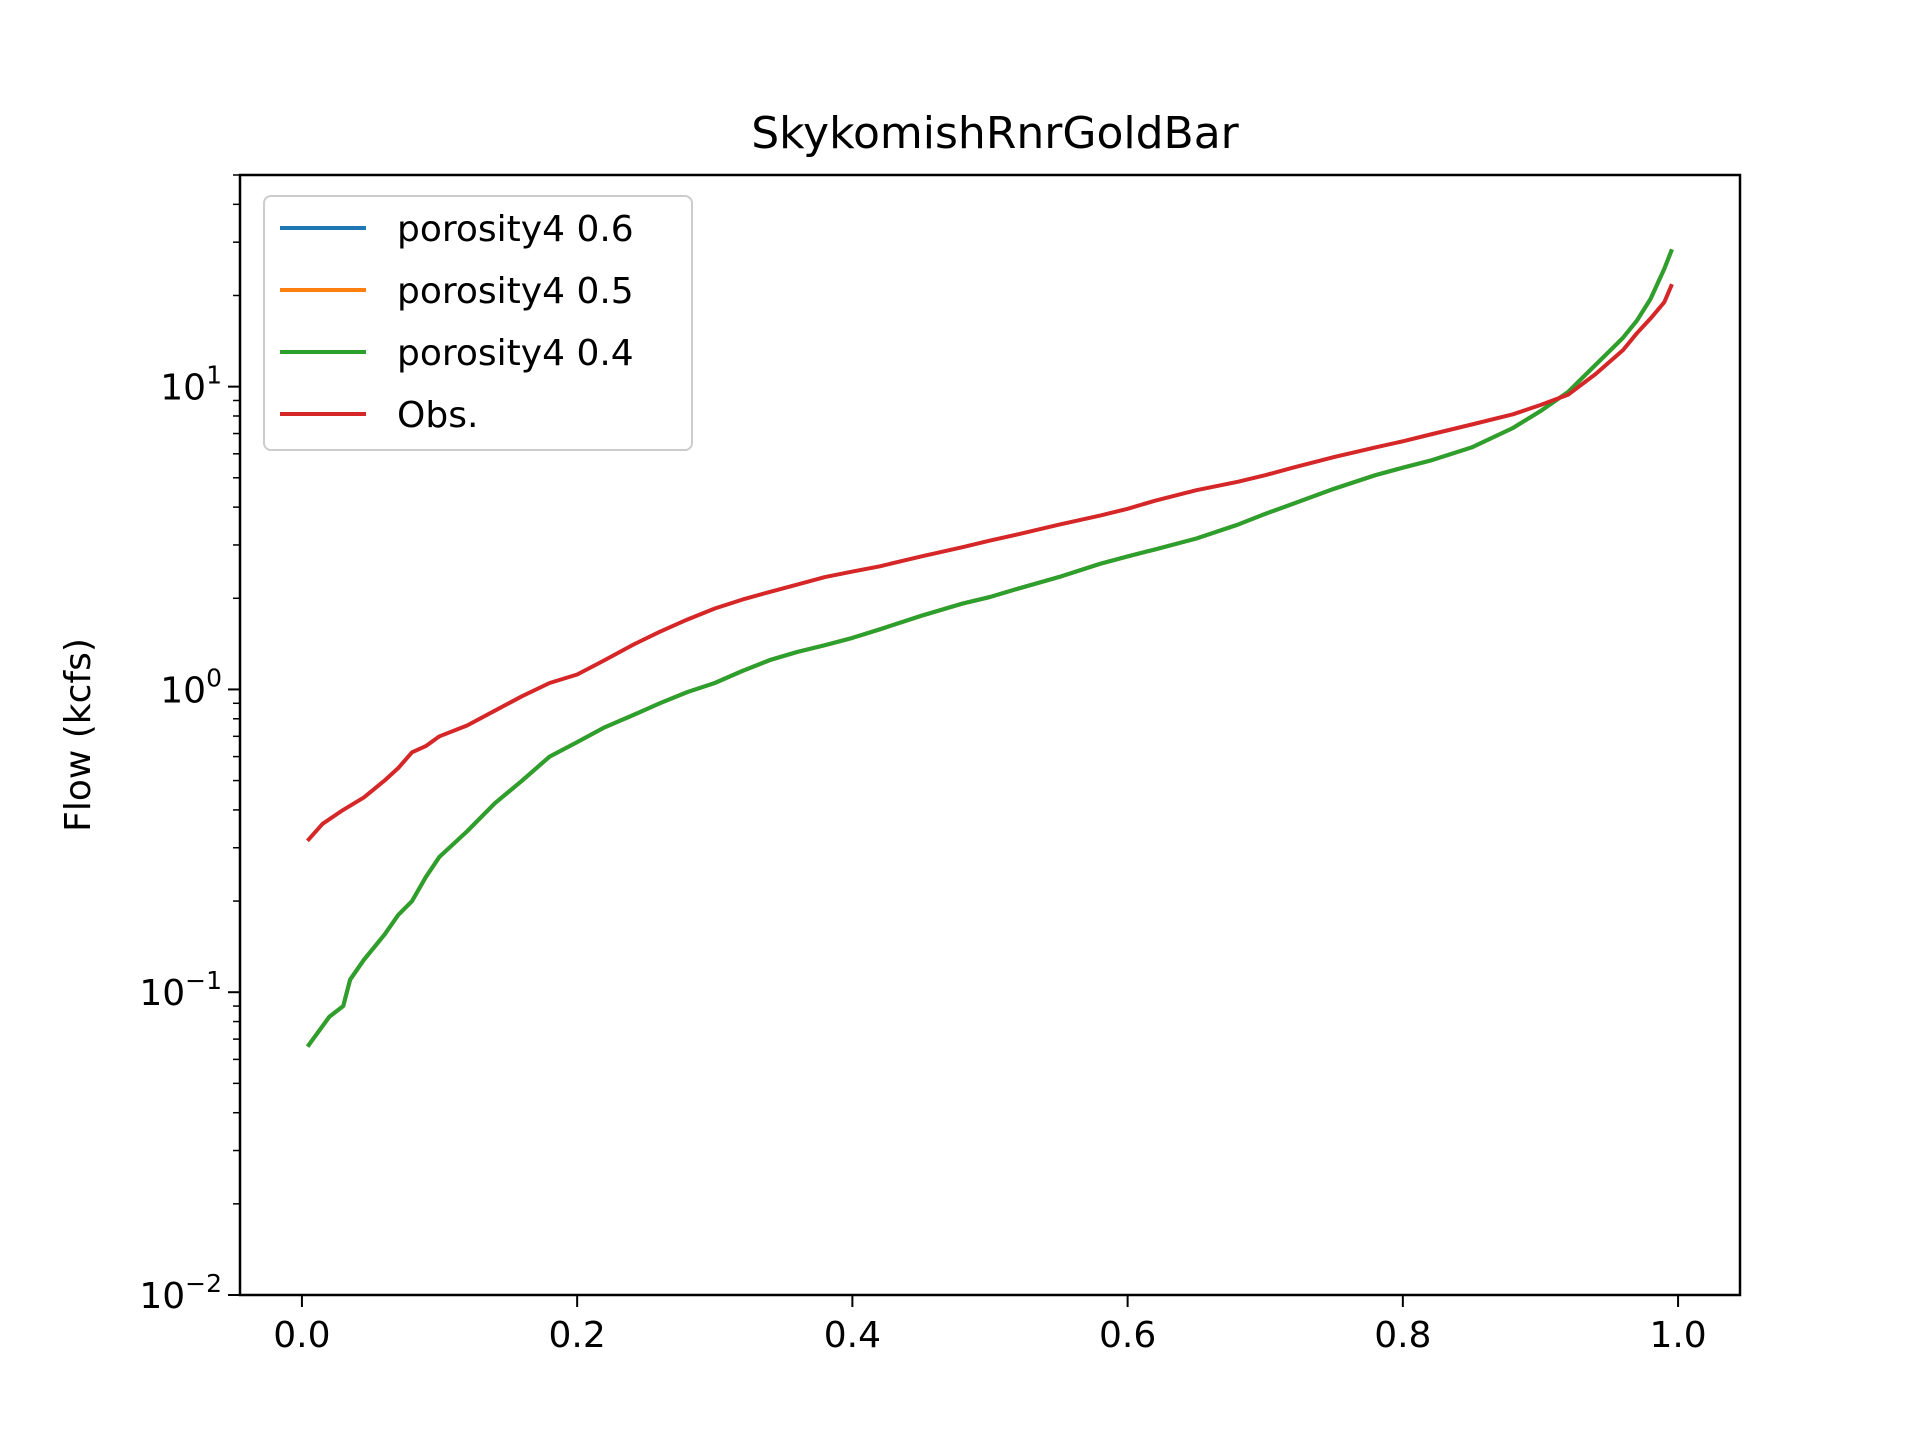 Image resolution: width=1920 pixels, height=1440 pixels. I want to click on y-tick-label: 10¹, so click(191, 385).